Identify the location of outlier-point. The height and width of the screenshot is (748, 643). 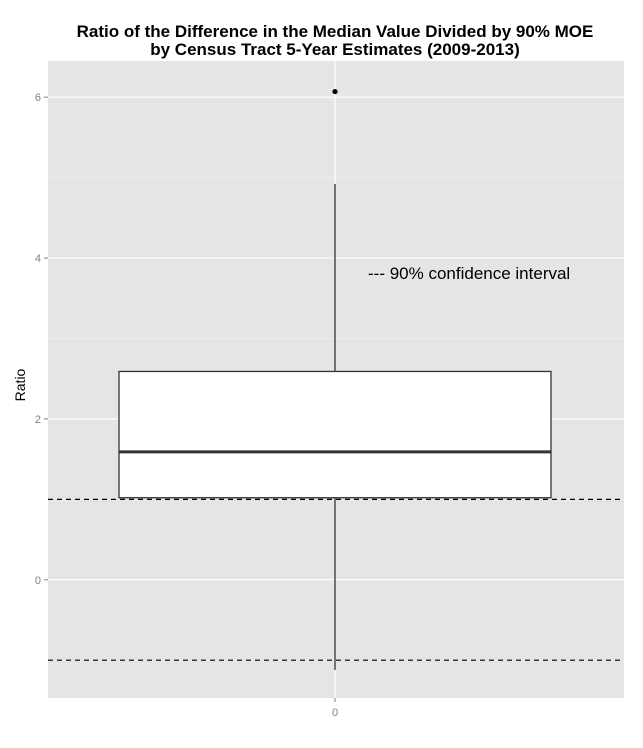
(335, 91).